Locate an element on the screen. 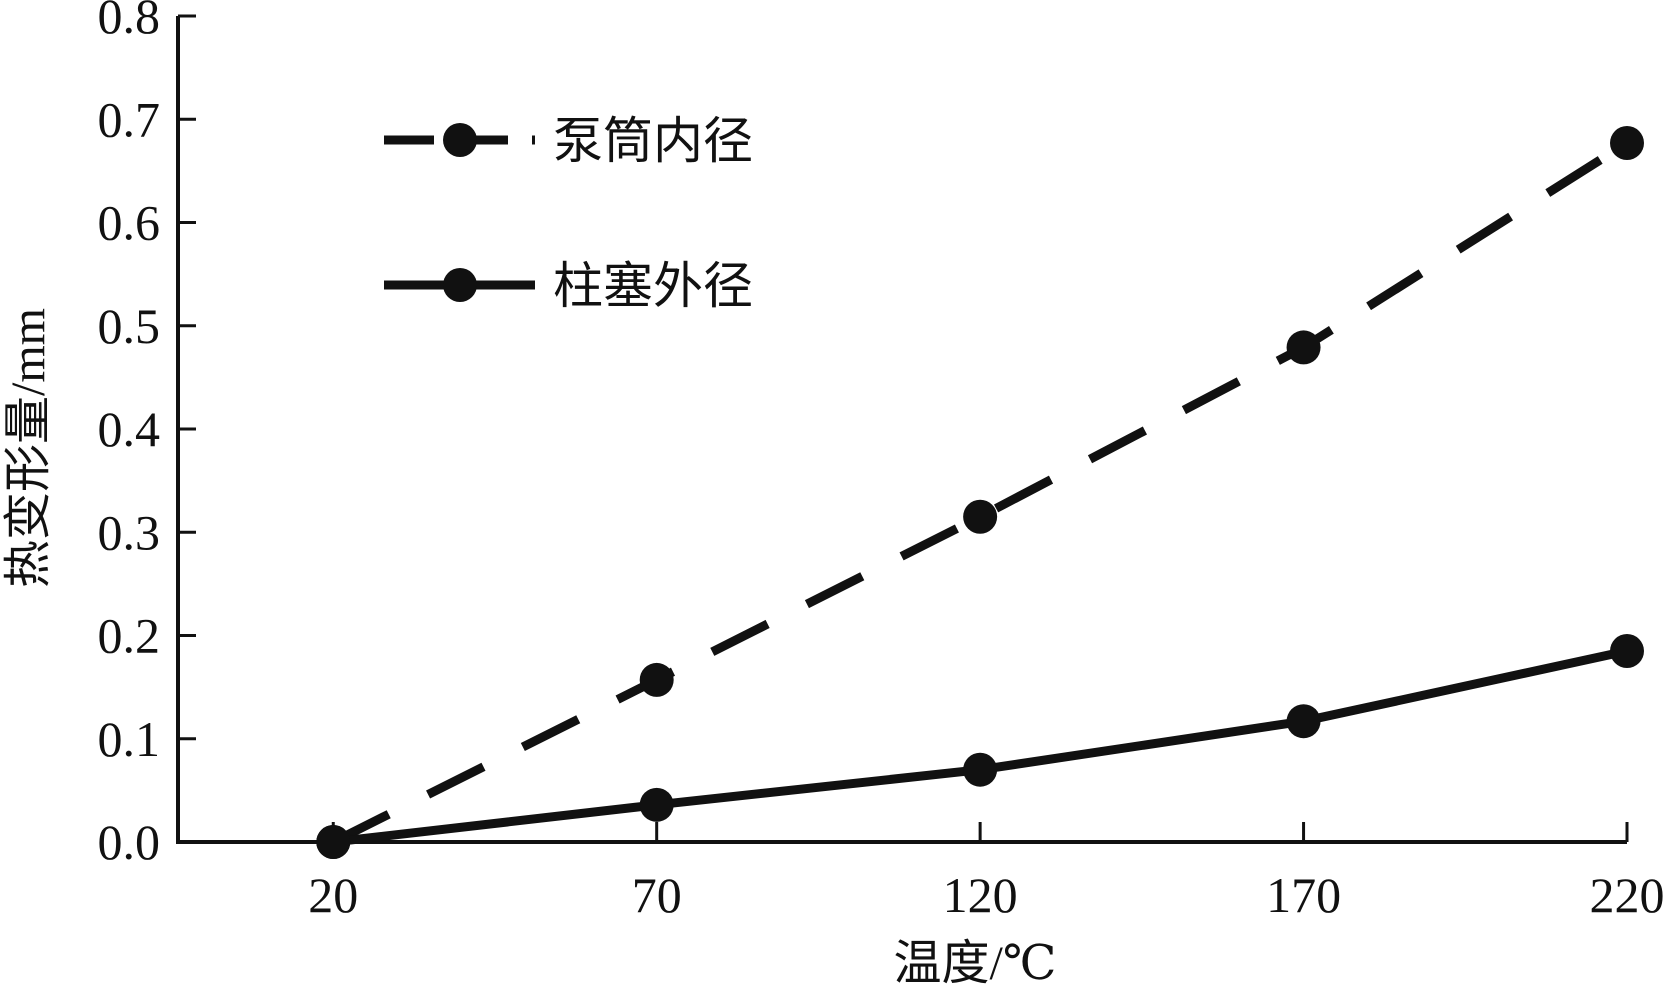 This screenshot has height=989, width=1675. x-tick-label: 220 is located at coordinates (1627, 895).